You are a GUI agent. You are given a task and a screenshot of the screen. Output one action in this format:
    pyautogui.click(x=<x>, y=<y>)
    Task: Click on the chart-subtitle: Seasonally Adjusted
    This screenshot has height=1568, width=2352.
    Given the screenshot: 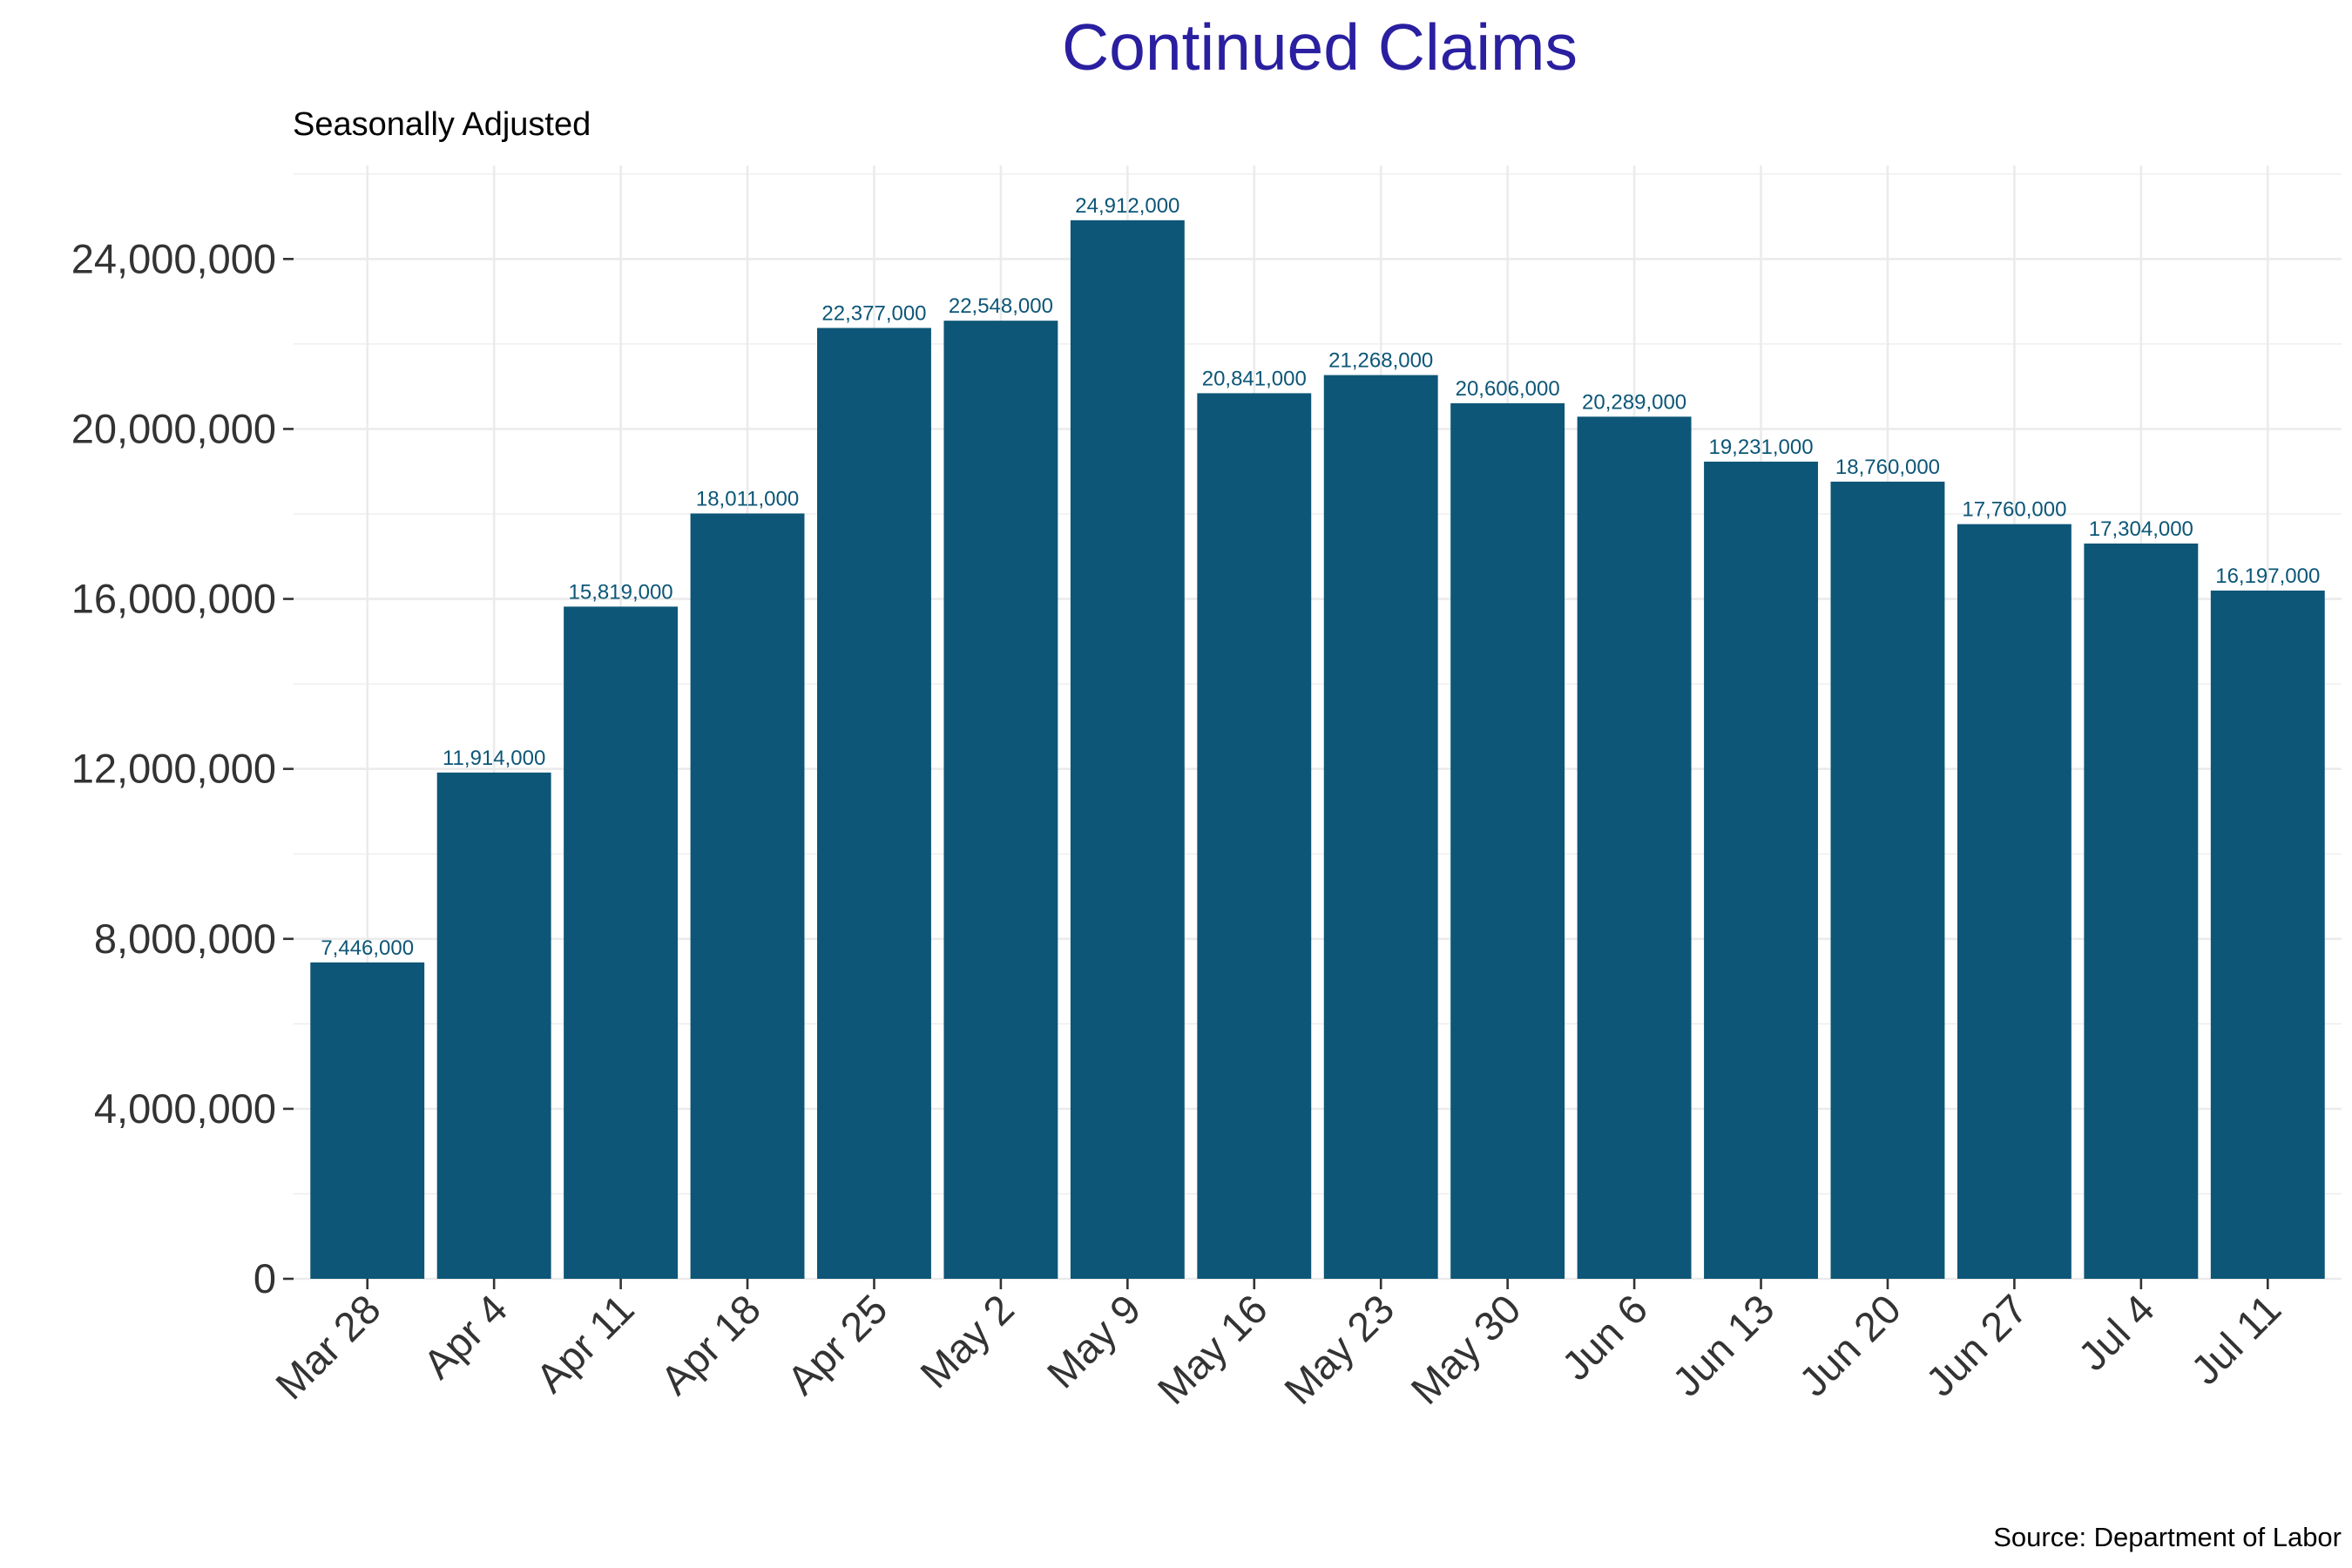 What is the action you would take?
    pyautogui.click(x=442, y=125)
    